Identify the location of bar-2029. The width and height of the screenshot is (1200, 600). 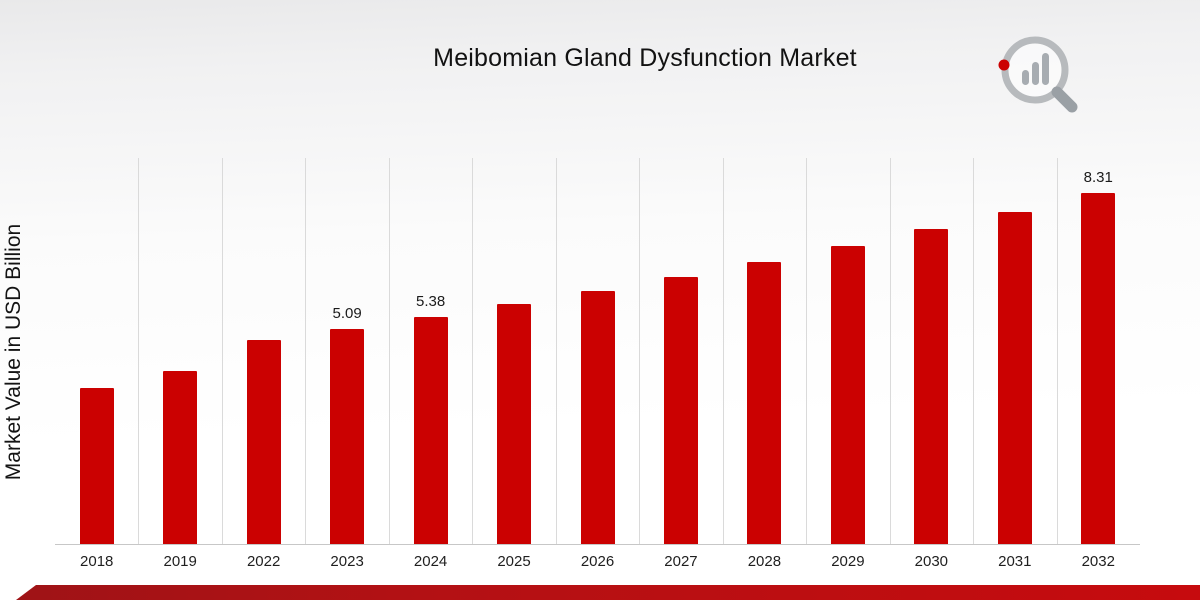
(847, 395).